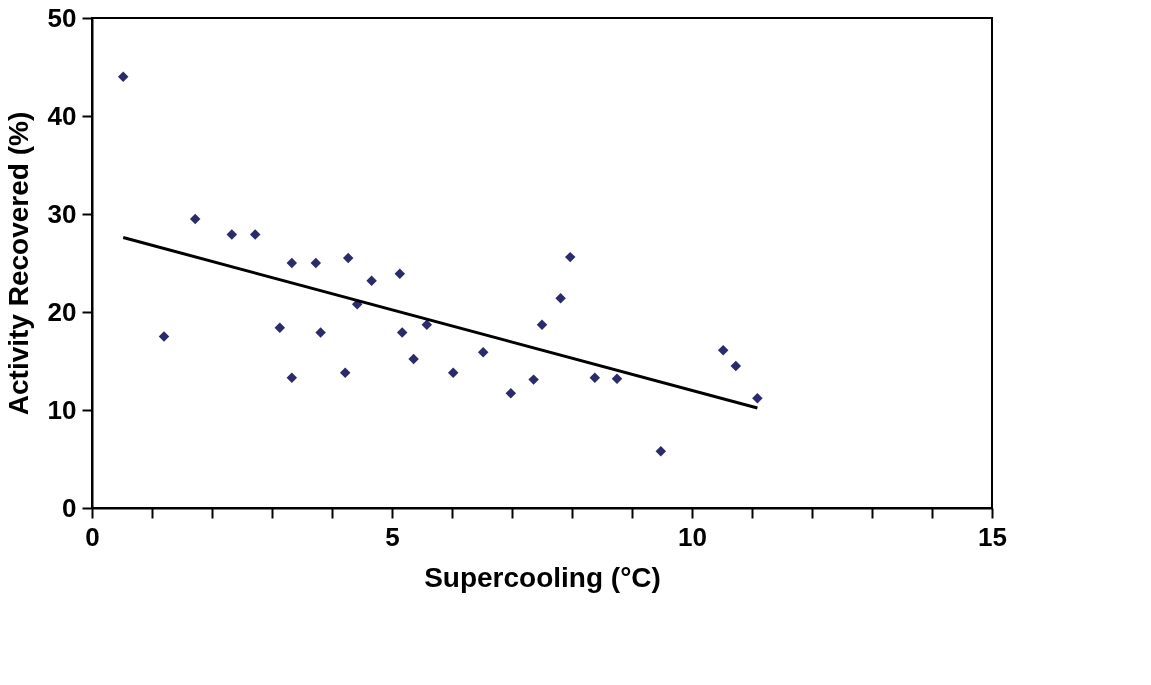 The image size is (1151, 685). What do you see at coordinates (62, 17) in the screenshot?
I see `y-tick-label: 50` at bounding box center [62, 17].